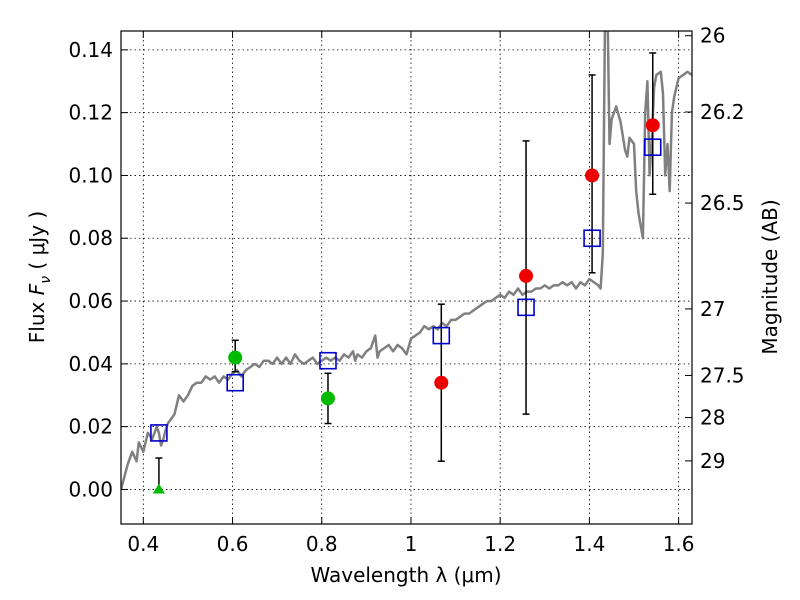 The width and height of the screenshot is (800, 600). What do you see at coordinates (712, 309) in the screenshot?
I see `y2-tick-label: 27` at bounding box center [712, 309].